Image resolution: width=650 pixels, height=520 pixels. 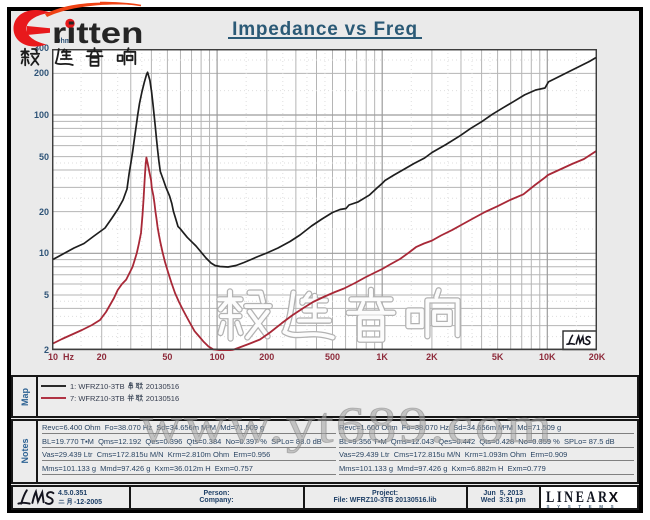 What do you see at coordinates (614, 497) in the screenshot?
I see `svg-text: X` at bounding box center [614, 497].